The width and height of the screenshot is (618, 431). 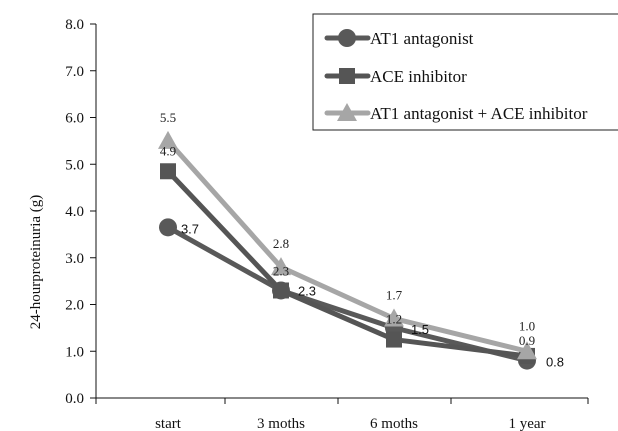 What do you see at coordinates (168, 150) in the screenshot?
I see `data-label: 4.9` at bounding box center [168, 150].